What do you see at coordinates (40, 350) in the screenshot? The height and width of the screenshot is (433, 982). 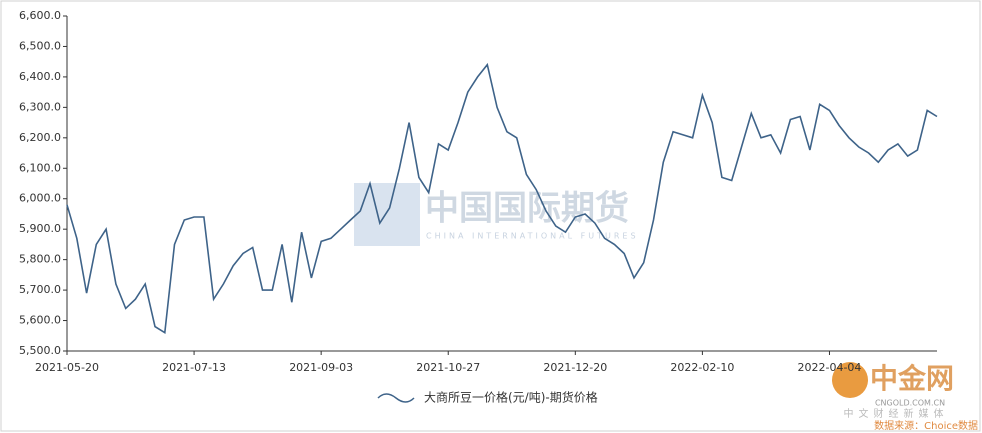 I see `y-tick-label: 5,500.0` at bounding box center [40, 350].